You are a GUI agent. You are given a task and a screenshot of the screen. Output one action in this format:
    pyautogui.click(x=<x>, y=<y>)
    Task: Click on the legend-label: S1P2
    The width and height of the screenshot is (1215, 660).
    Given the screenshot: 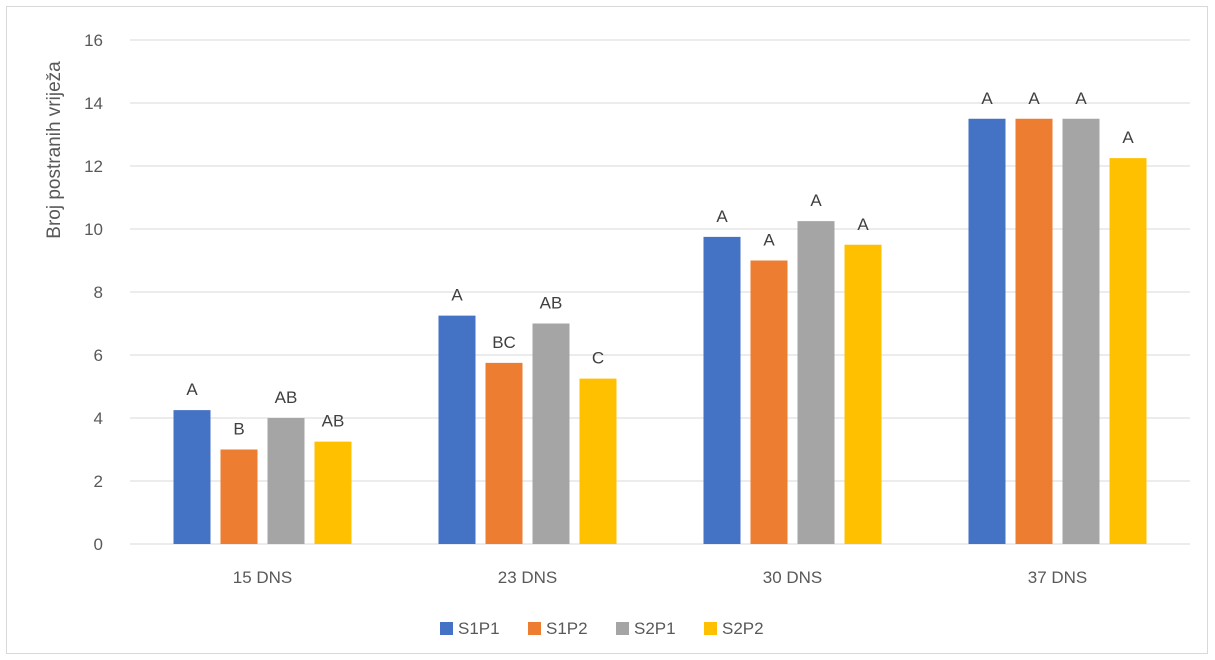 What is the action you would take?
    pyautogui.click(x=567, y=628)
    